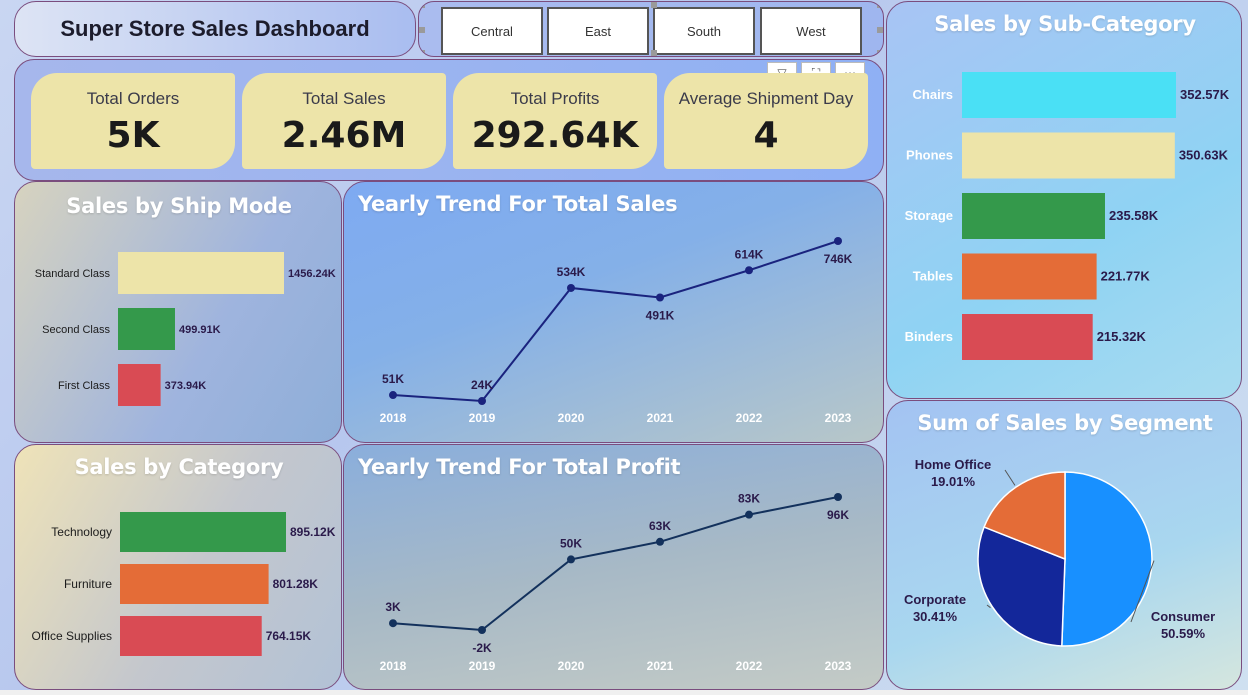 The height and width of the screenshot is (695, 1248). Describe the element at coordinates (838, 515) in the screenshot. I see `data-label: 96K` at that location.